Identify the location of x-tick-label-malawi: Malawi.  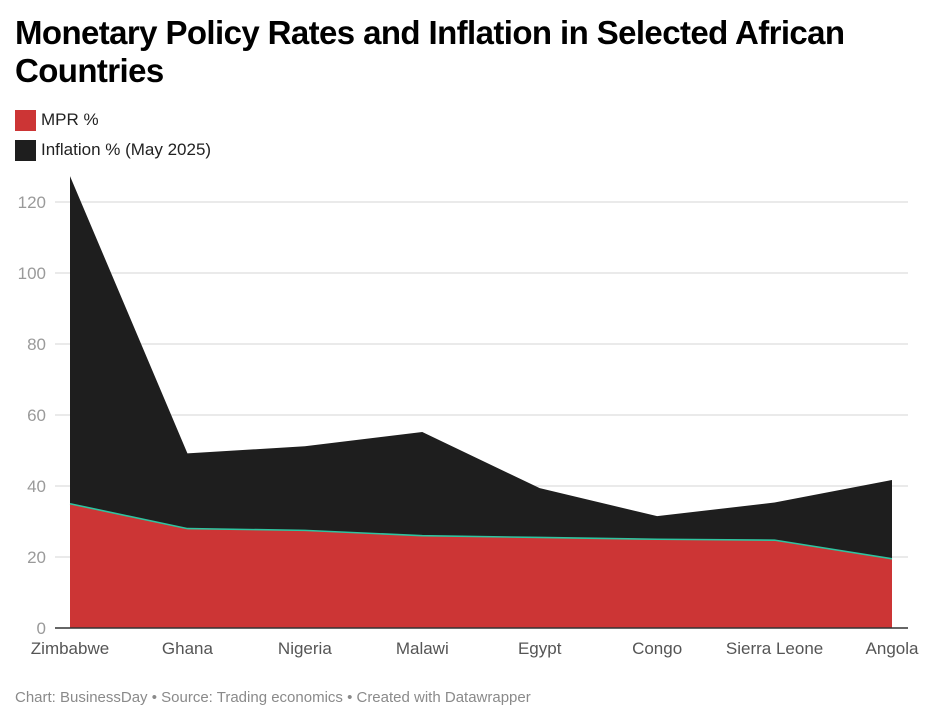
(422, 648).